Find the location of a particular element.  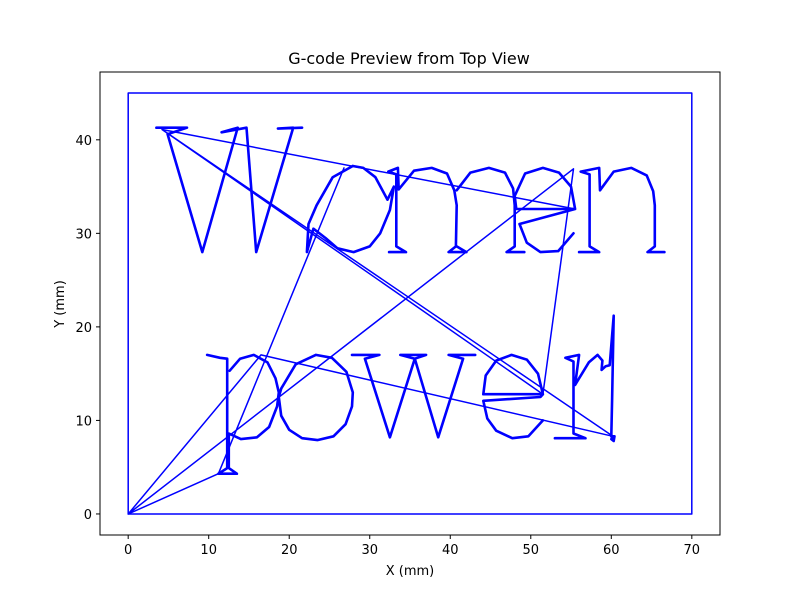

x-tick-label: 50 is located at coordinates (531, 550).